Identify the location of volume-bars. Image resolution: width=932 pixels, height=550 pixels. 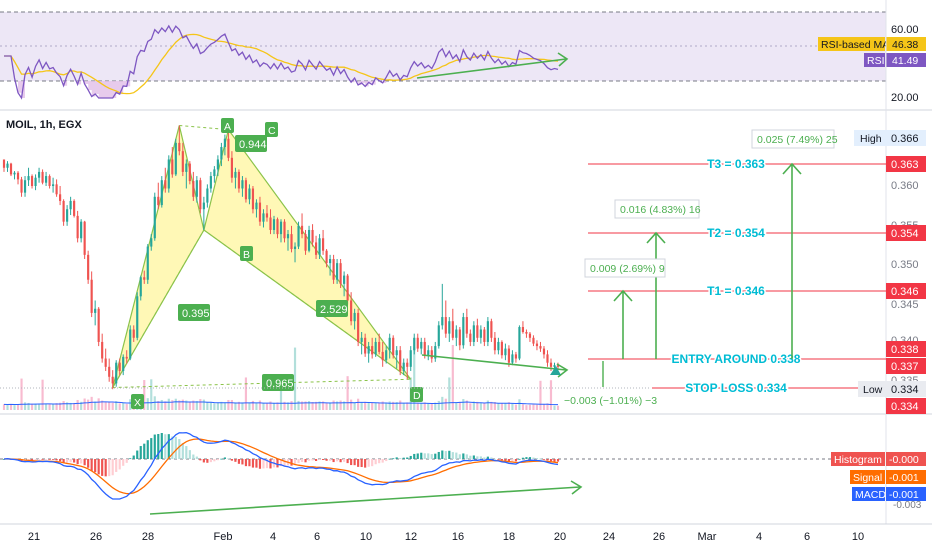
(281, 377).